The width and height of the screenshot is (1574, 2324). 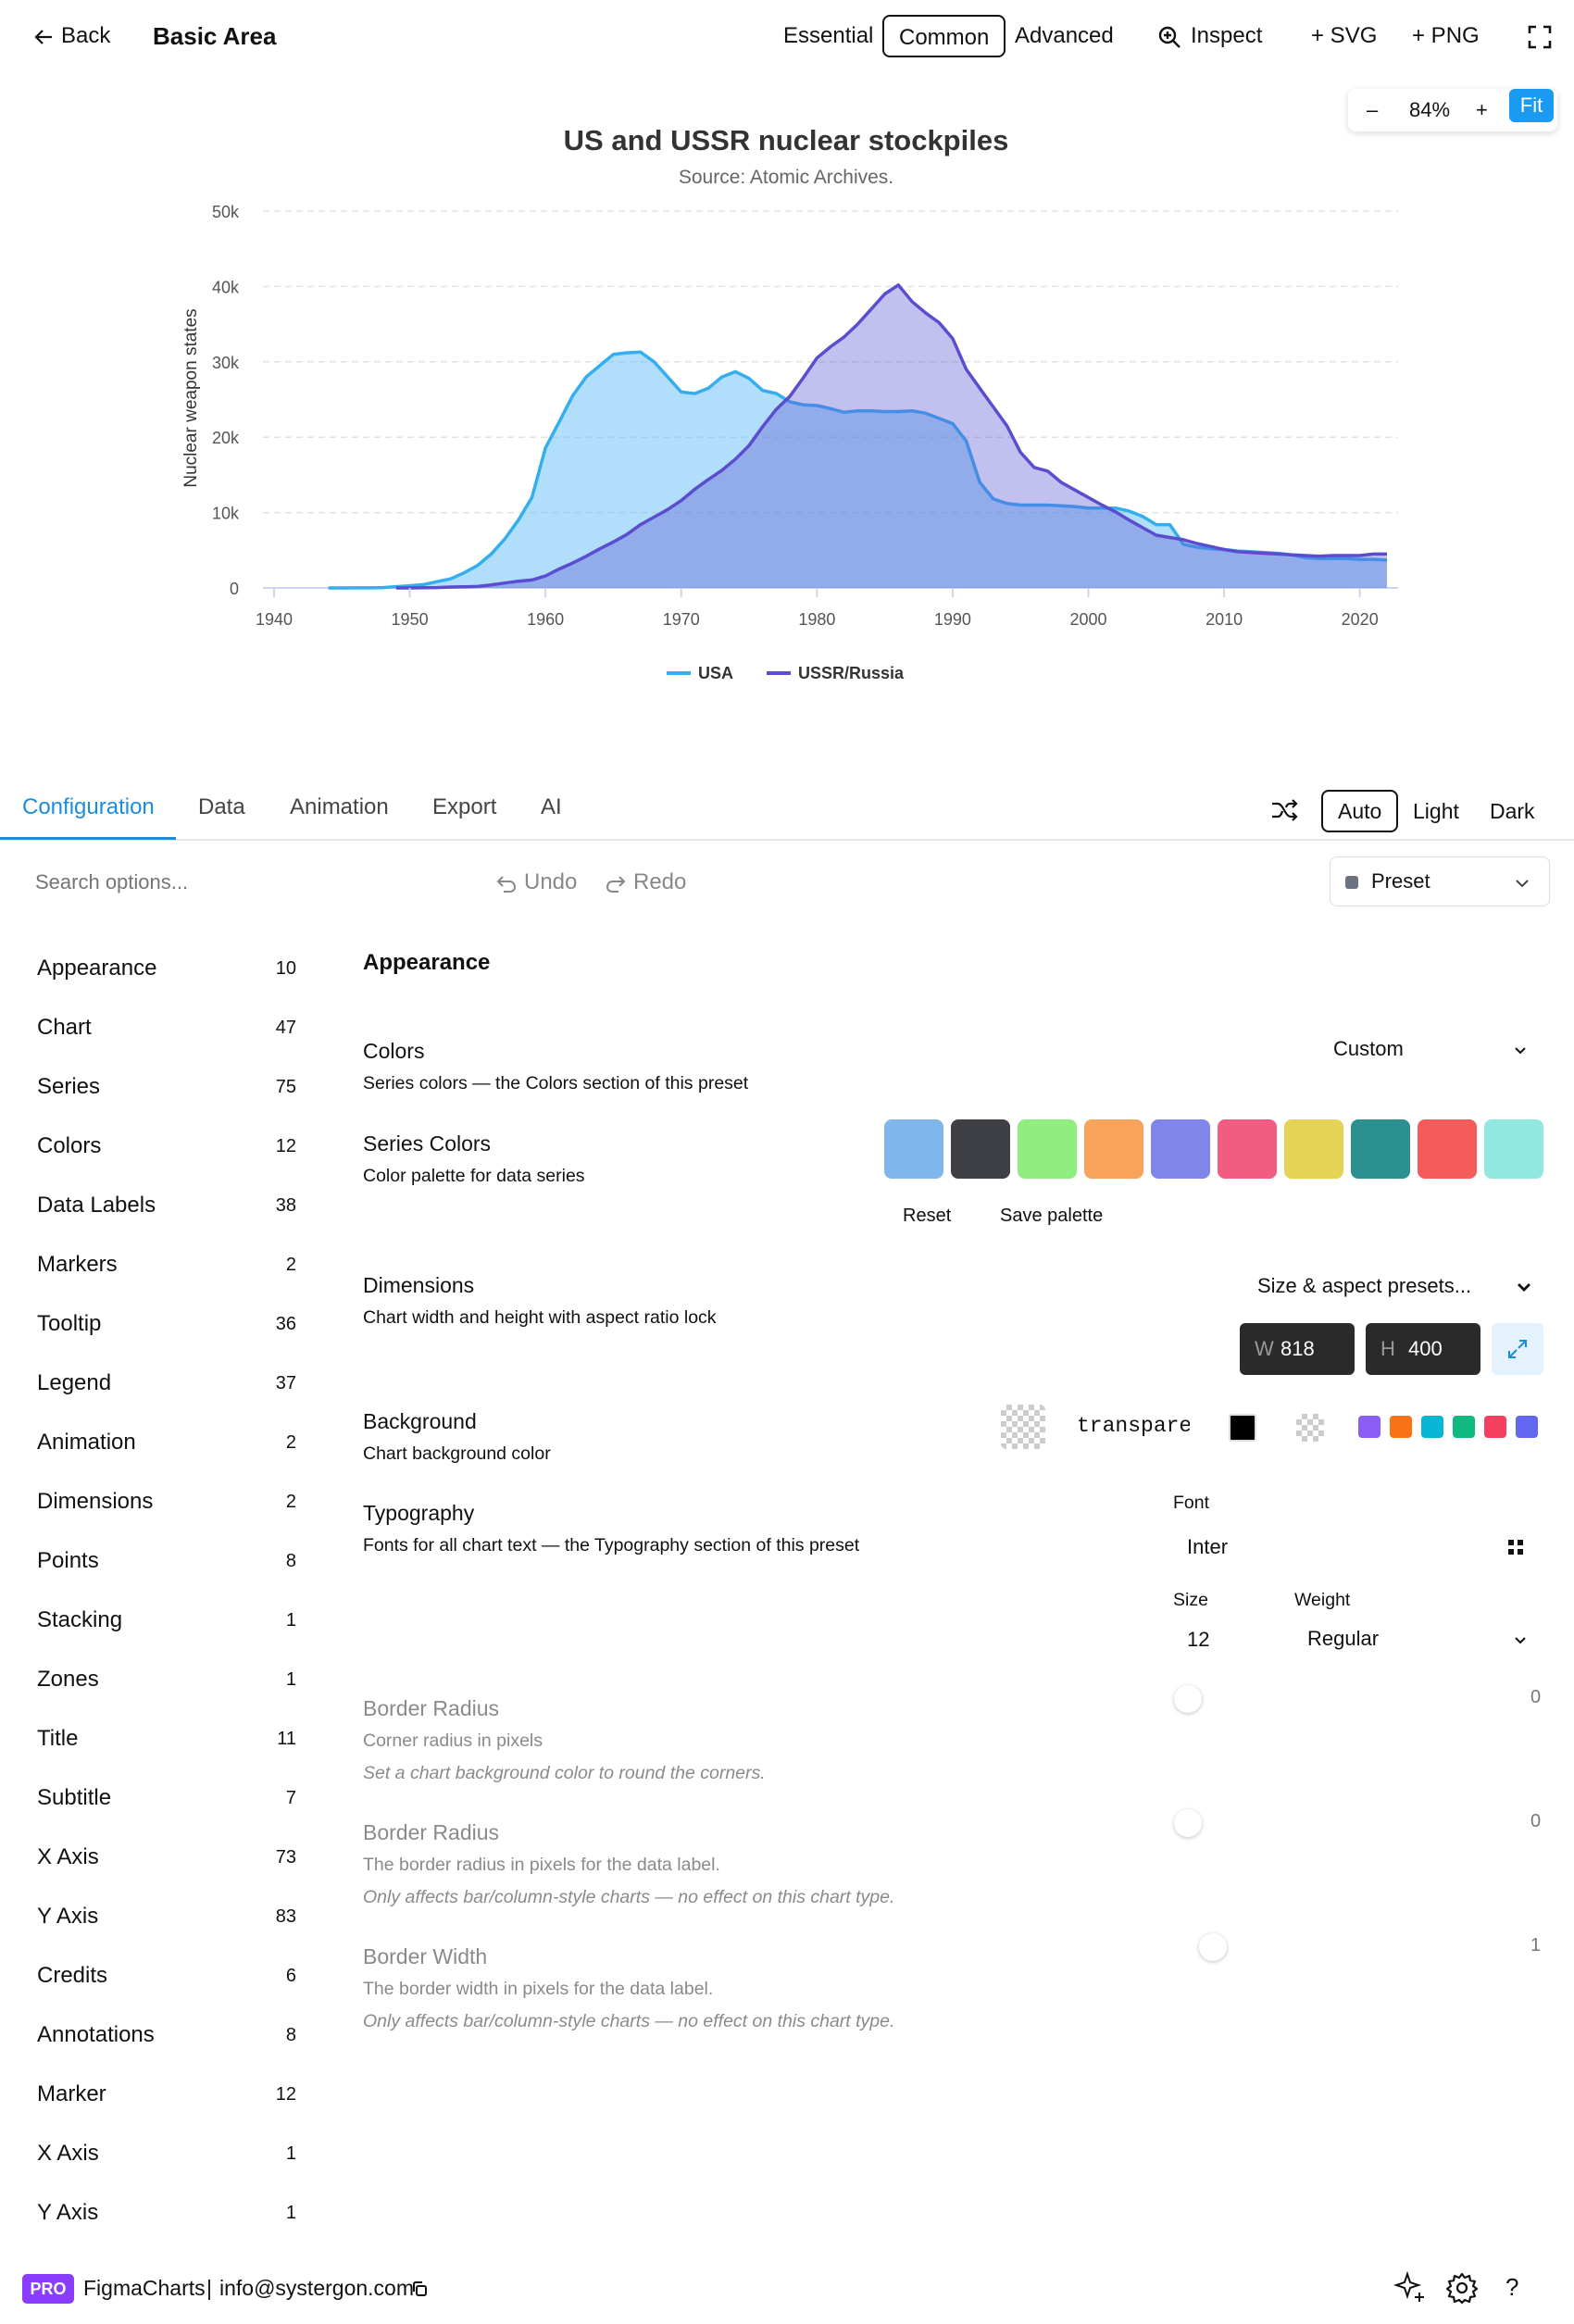 What do you see at coordinates (1198, 1639) in the screenshot?
I see `font-size-input: 12` at bounding box center [1198, 1639].